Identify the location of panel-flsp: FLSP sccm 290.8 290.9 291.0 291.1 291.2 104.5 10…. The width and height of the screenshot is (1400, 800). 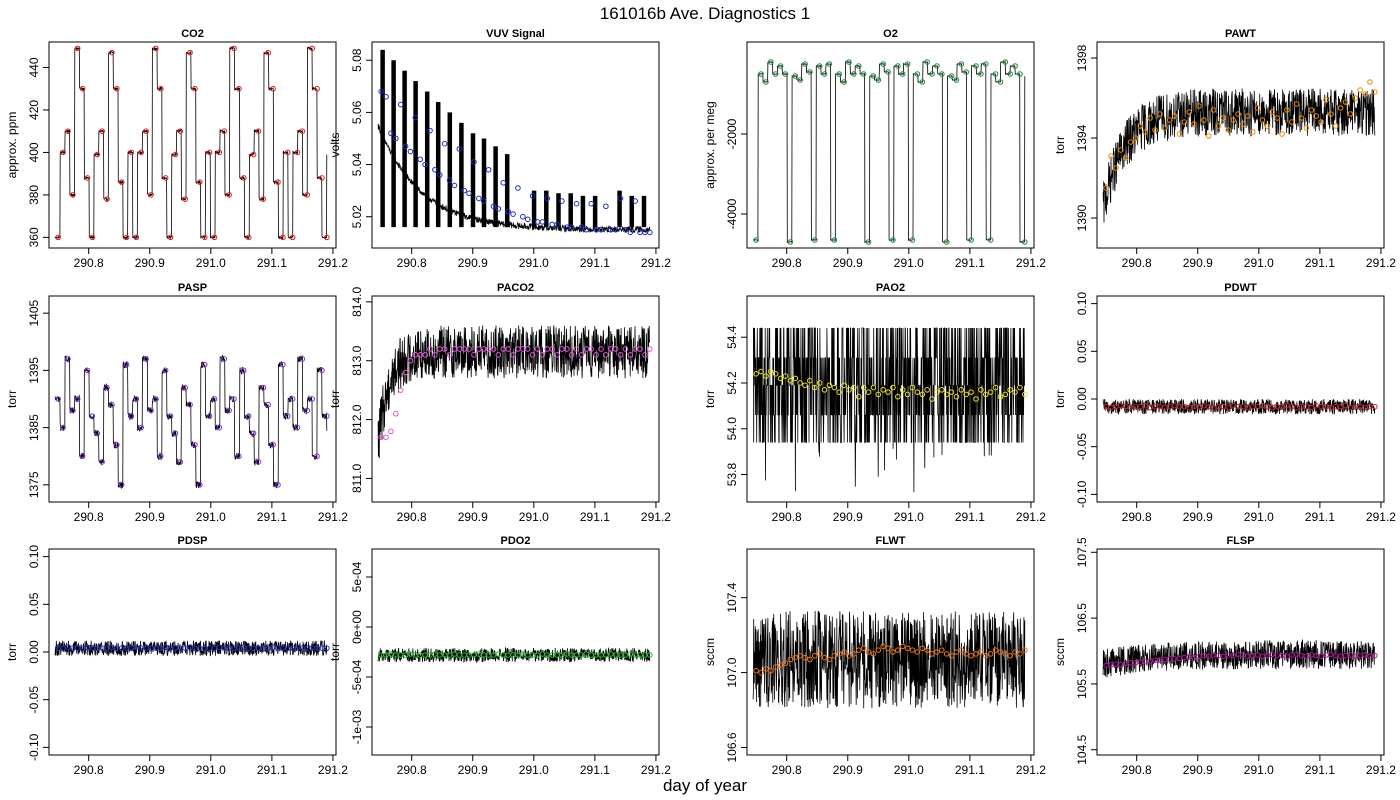
(1224, 656).